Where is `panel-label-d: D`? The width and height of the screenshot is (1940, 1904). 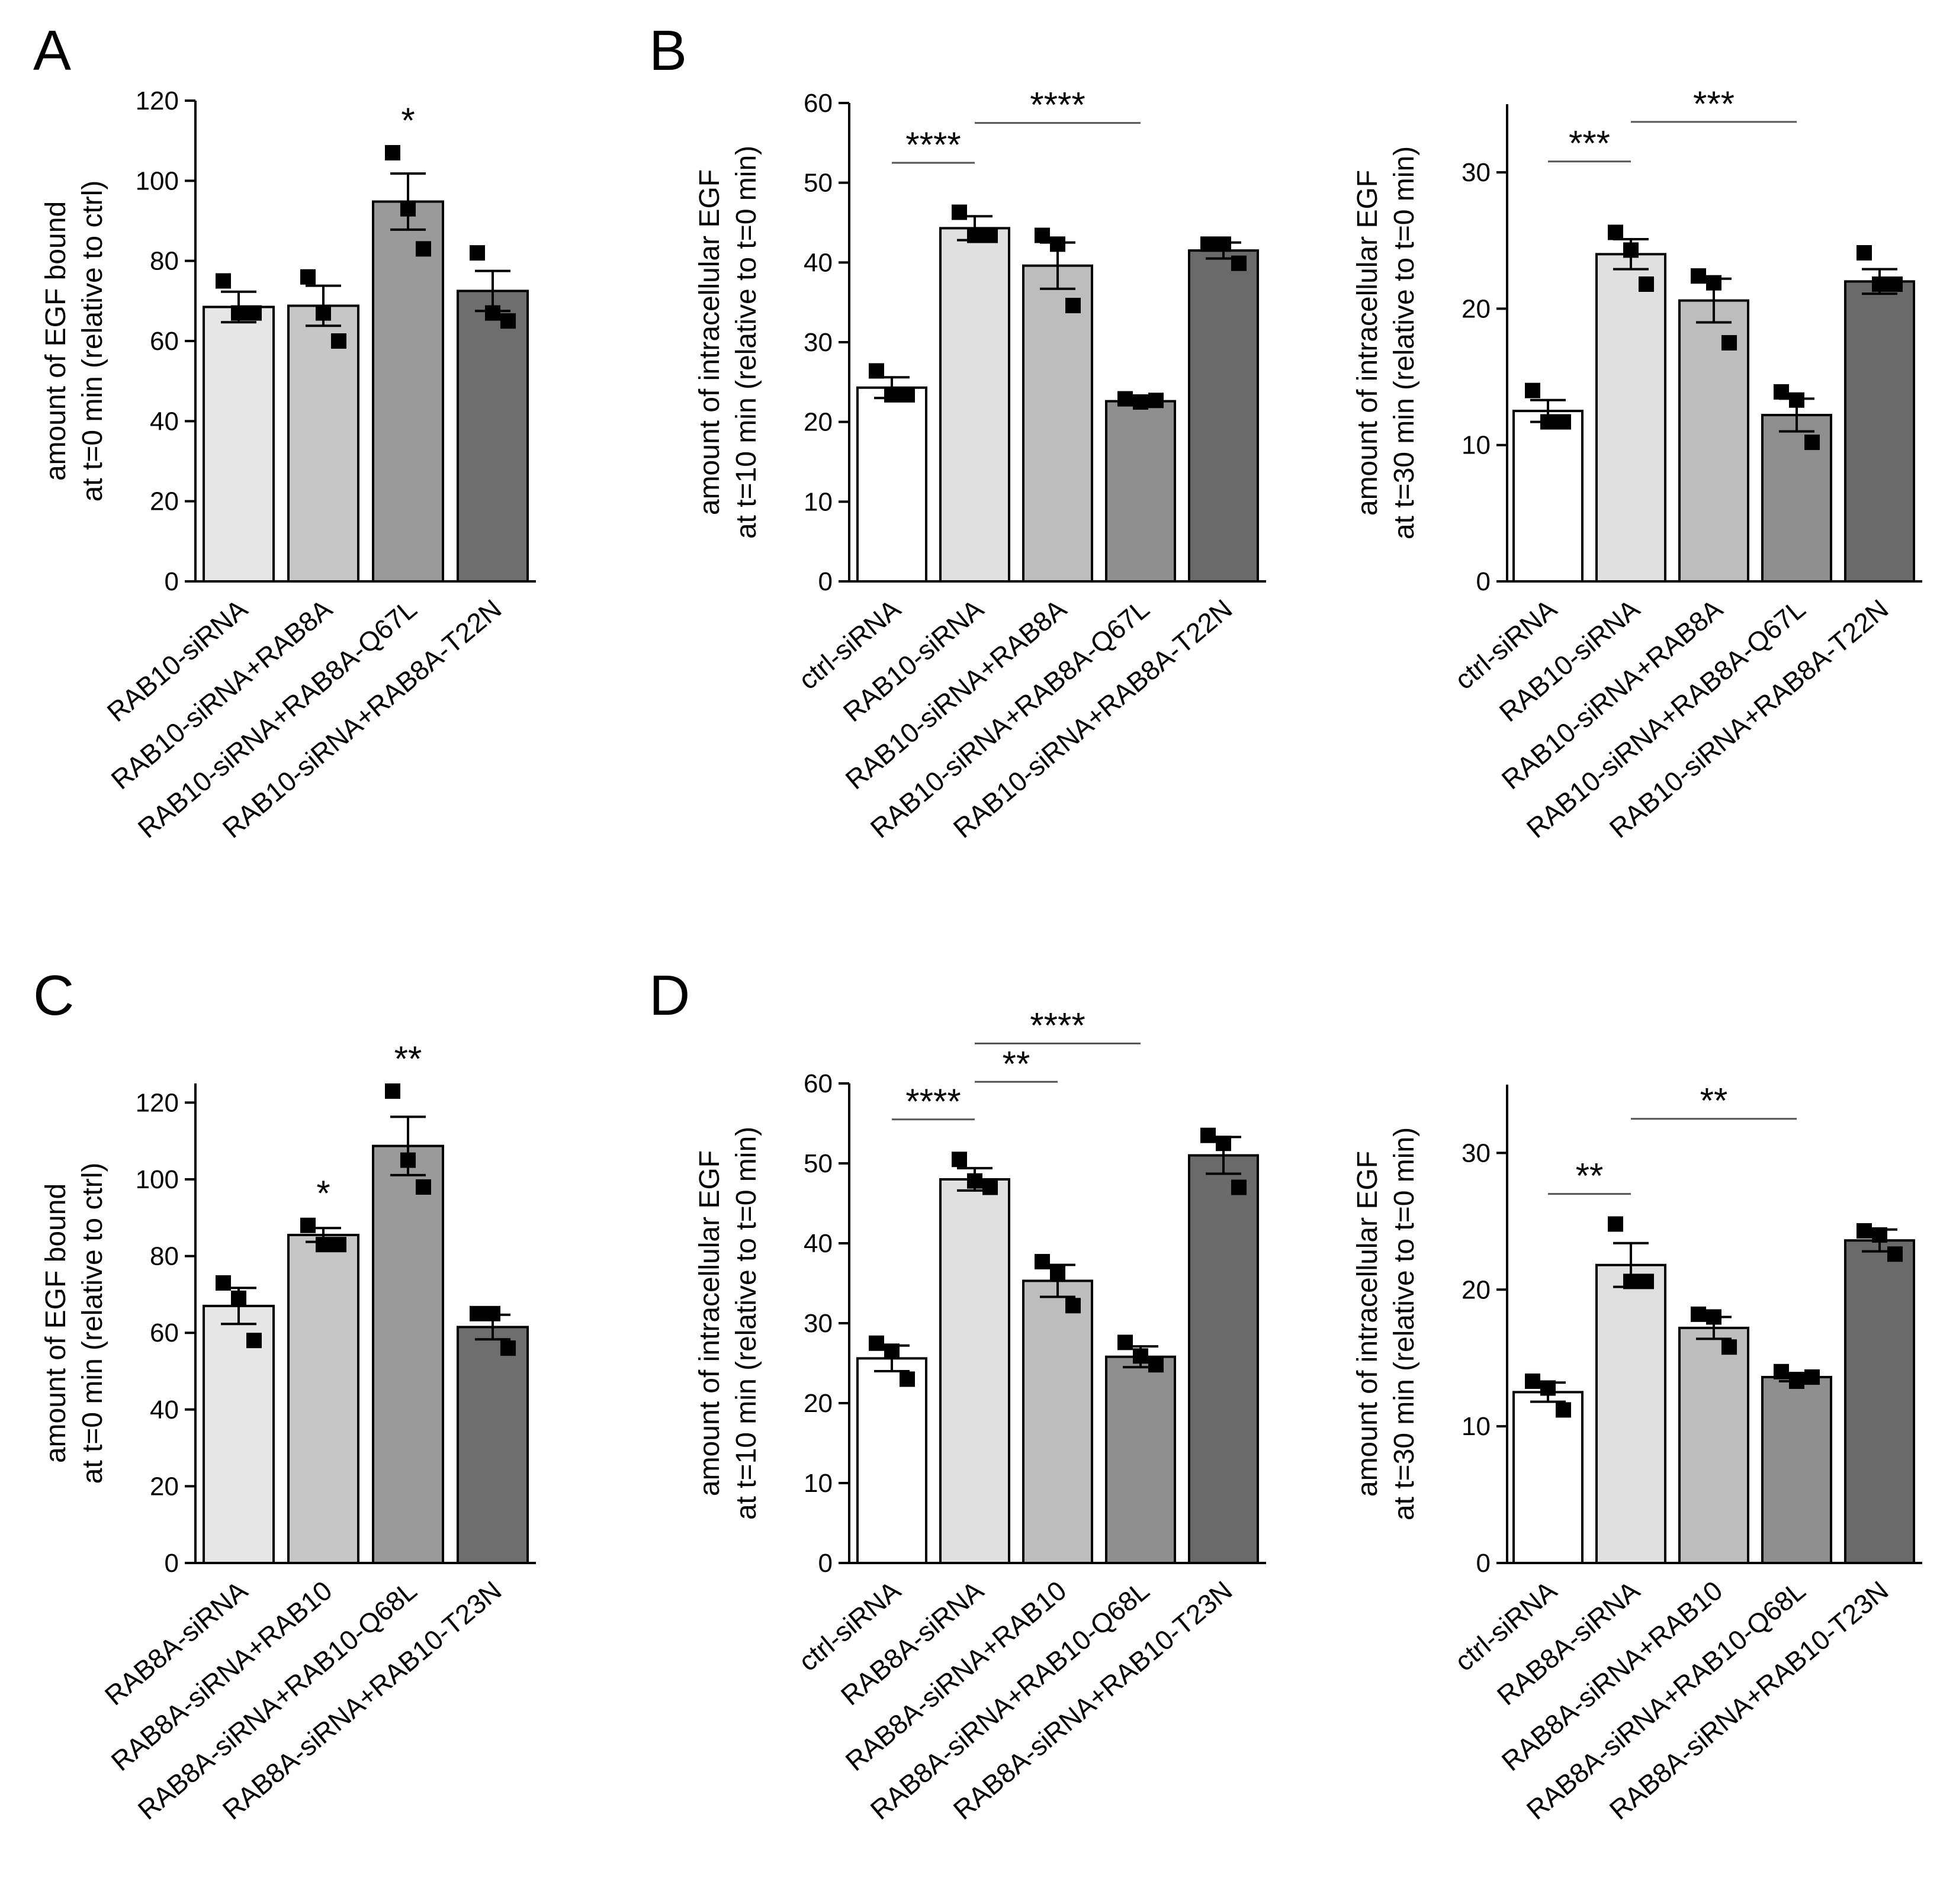 panel-label-d: D is located at coordinates (669, 995).